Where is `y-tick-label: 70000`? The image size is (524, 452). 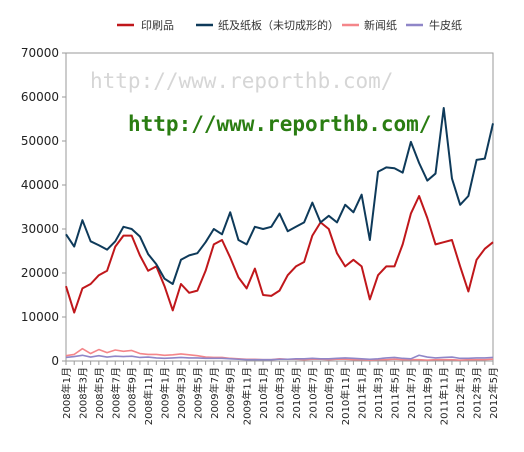 y-tick-label: 70000 is located at coordinates (40, 53).